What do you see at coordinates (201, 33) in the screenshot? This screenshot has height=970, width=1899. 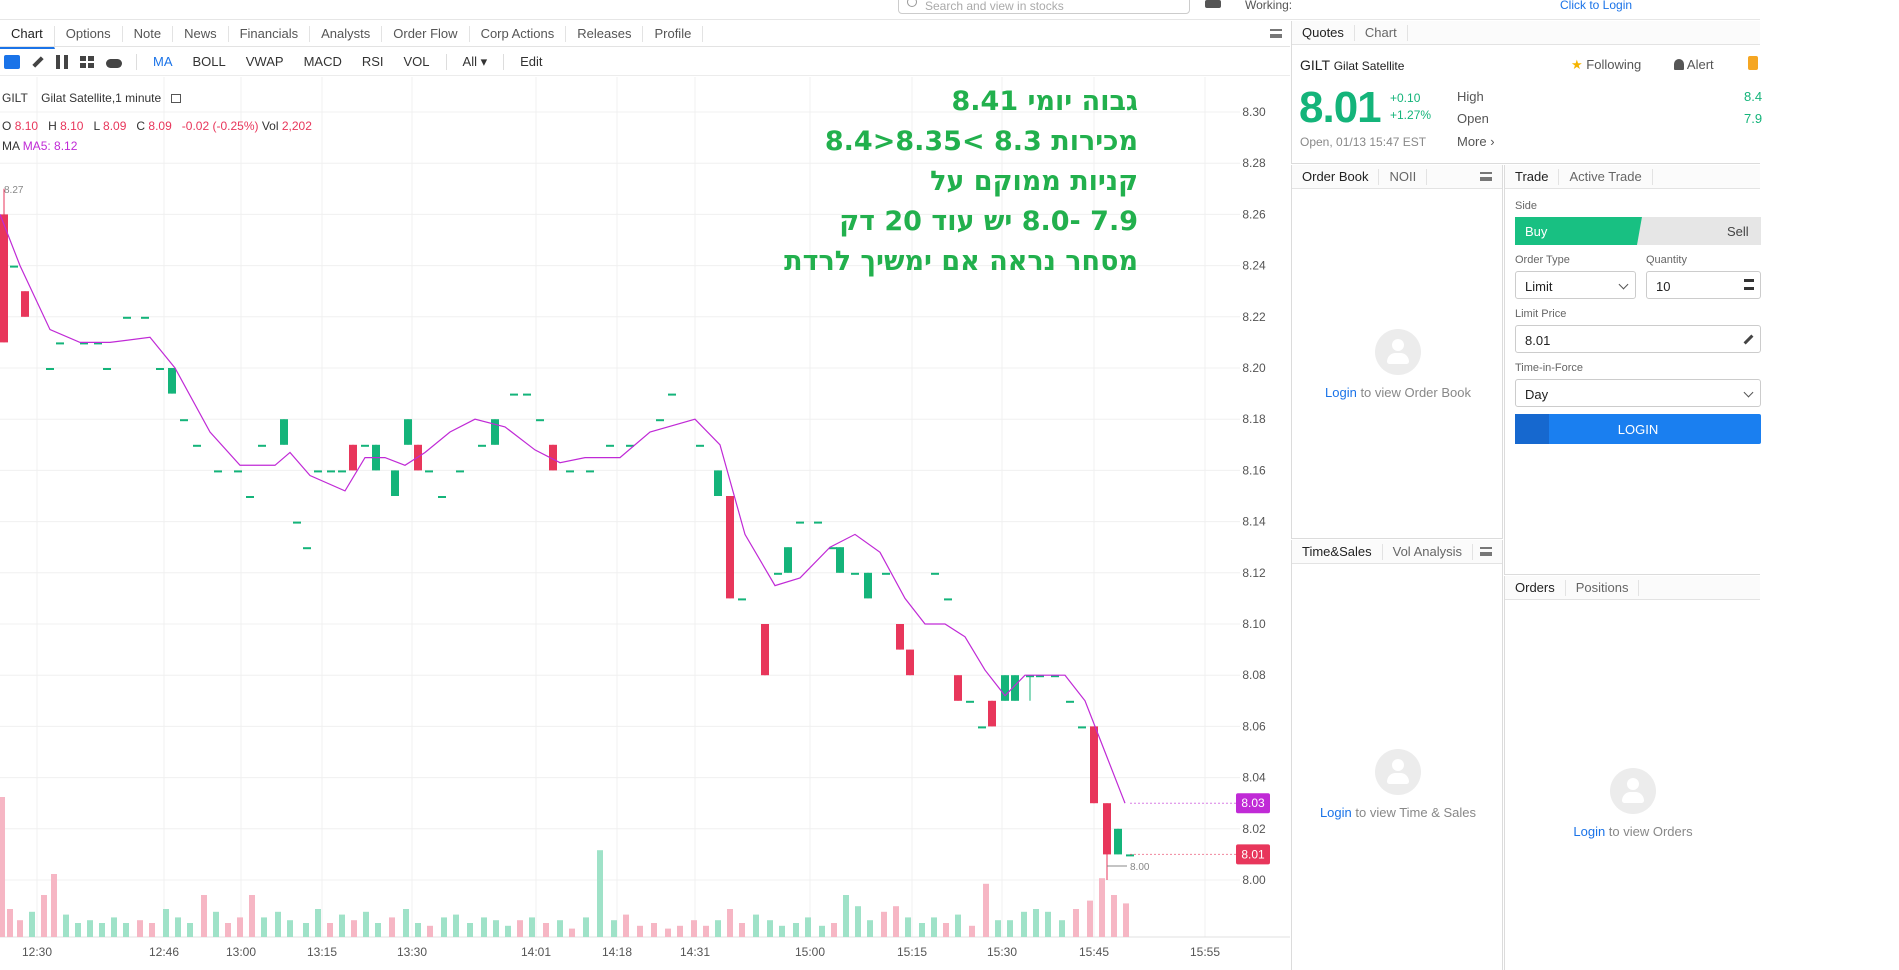 I see `tab-news: News` at bounding box center [201, 33].